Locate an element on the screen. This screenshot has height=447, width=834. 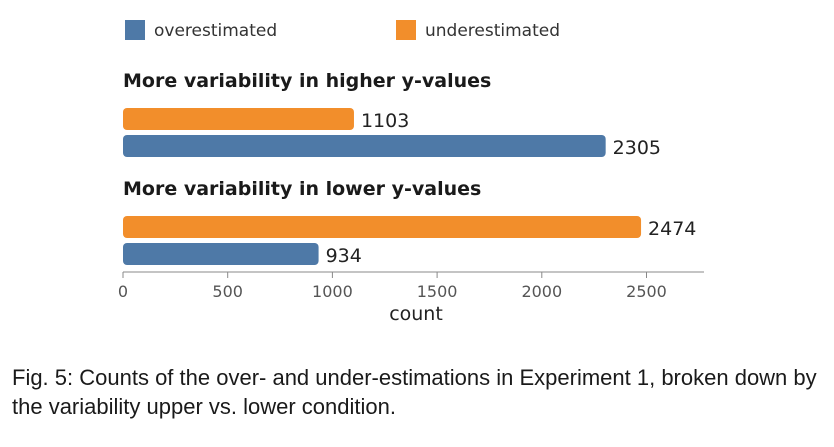
bar-value-label: 934 is located at coordinates (344, 256).